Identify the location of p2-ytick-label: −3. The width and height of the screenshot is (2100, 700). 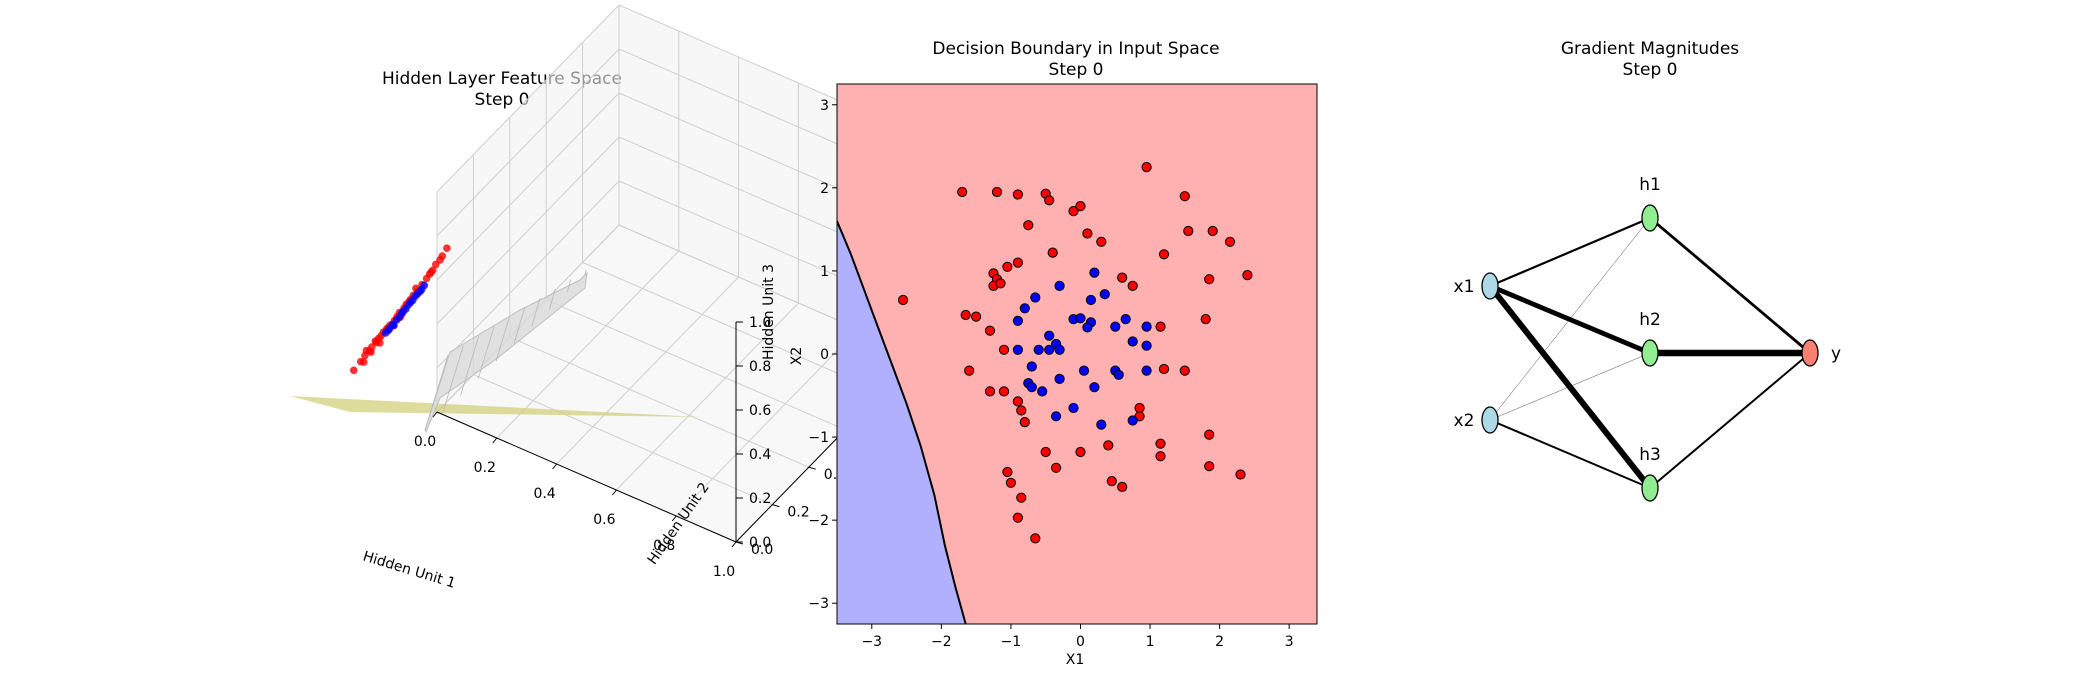
(818, 604).